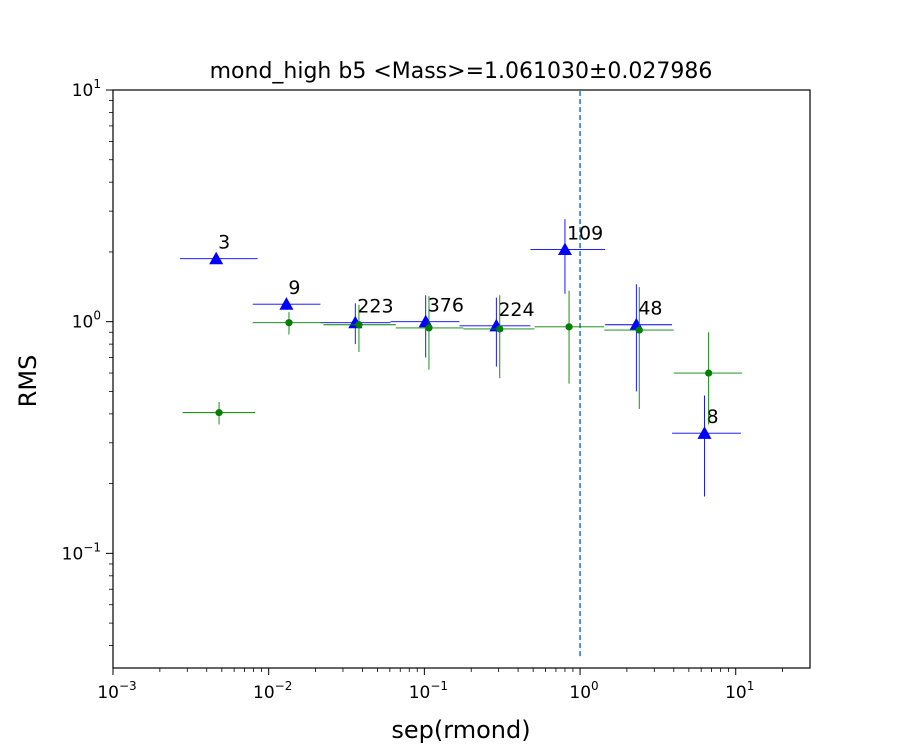 This screenshot has height=750, width=900. I want to click on y-tick-label: 10⁻¹, so click(81, 552).